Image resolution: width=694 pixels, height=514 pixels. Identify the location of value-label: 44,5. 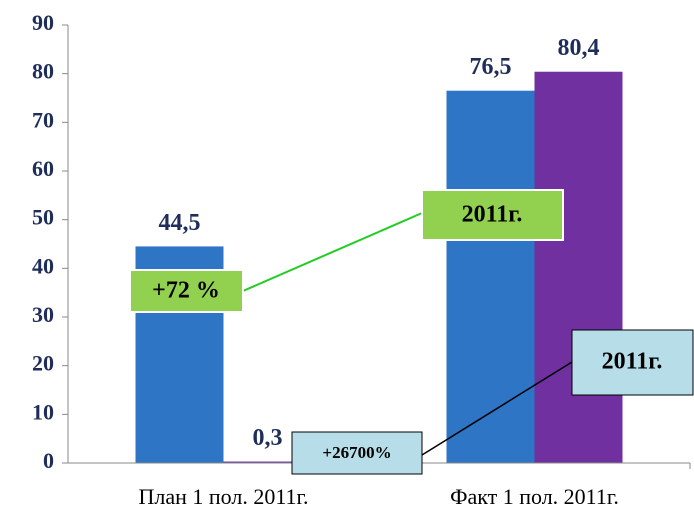
(180, 223).